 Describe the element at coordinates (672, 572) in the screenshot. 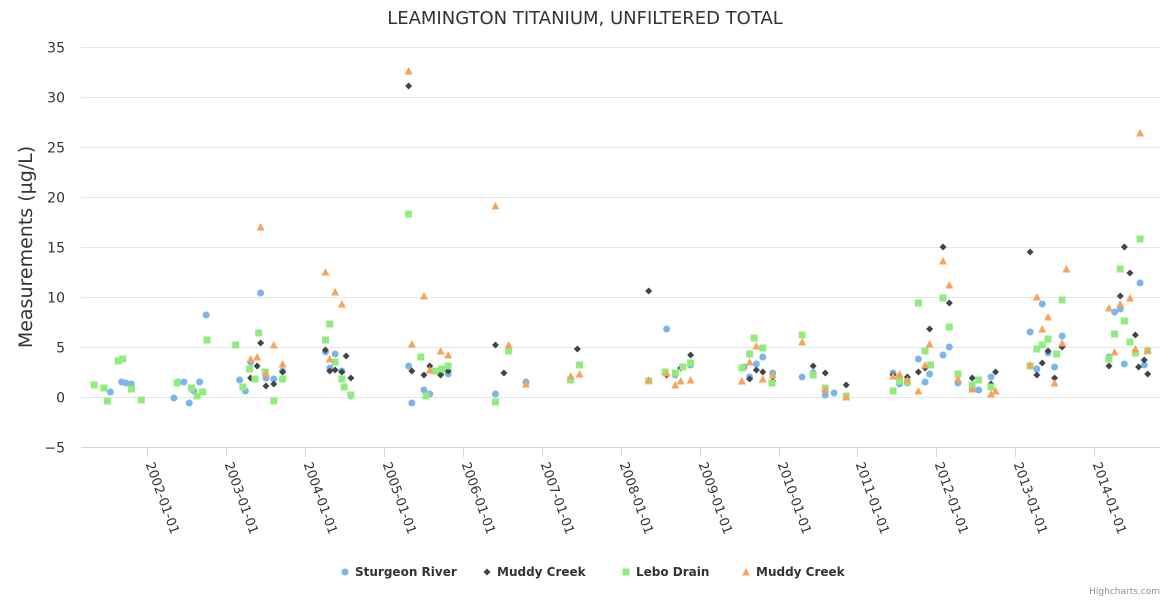

I see `legend-label: Lebo Drain` at that location.